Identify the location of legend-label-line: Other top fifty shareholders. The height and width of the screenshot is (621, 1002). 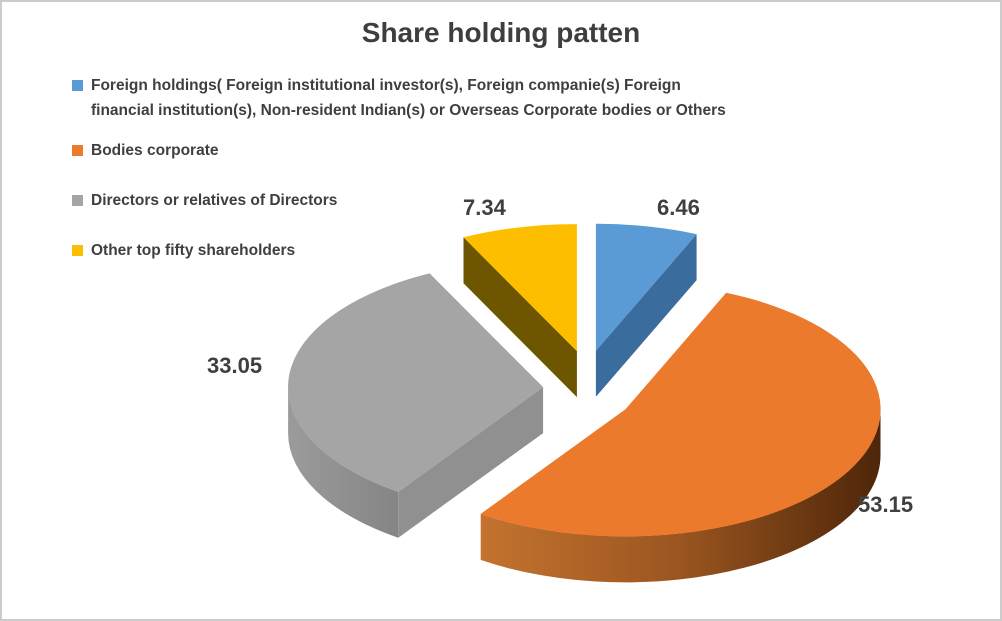
(193, 250).